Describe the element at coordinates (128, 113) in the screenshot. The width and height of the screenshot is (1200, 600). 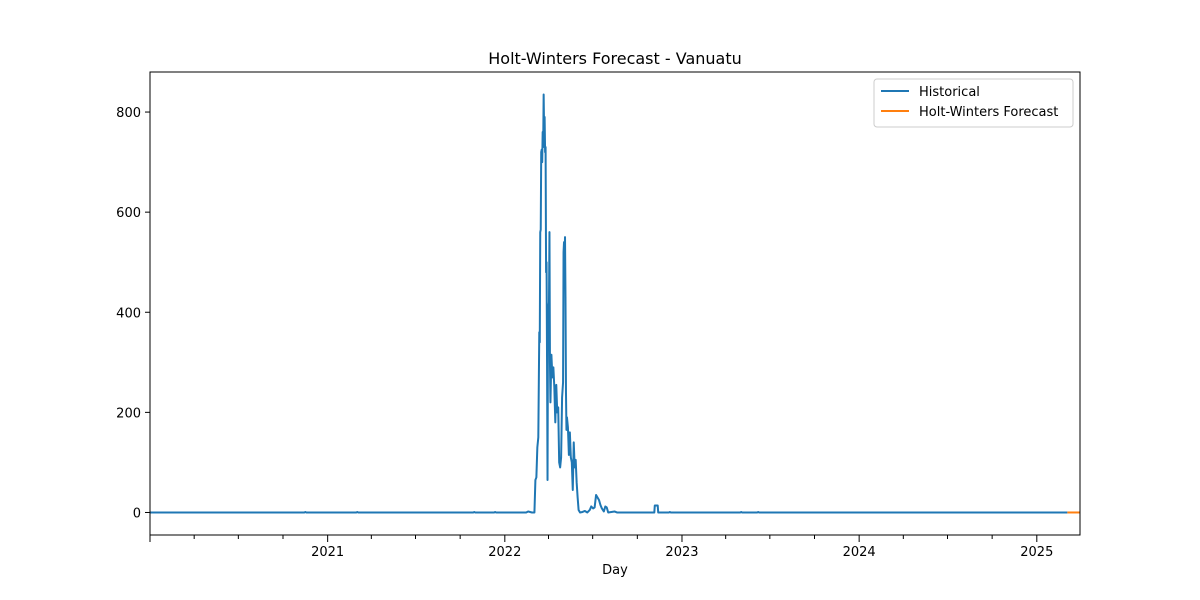
I see `y-tick-label: 800` at that location.